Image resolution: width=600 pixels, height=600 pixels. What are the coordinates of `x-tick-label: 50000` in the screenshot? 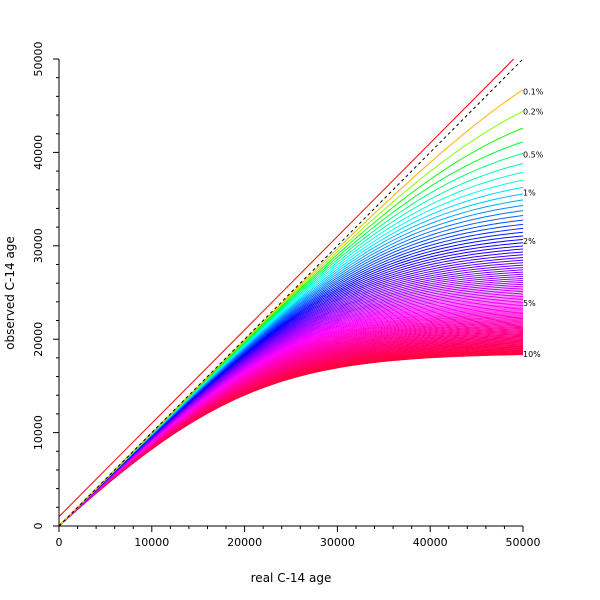 It's located at (523, 542).